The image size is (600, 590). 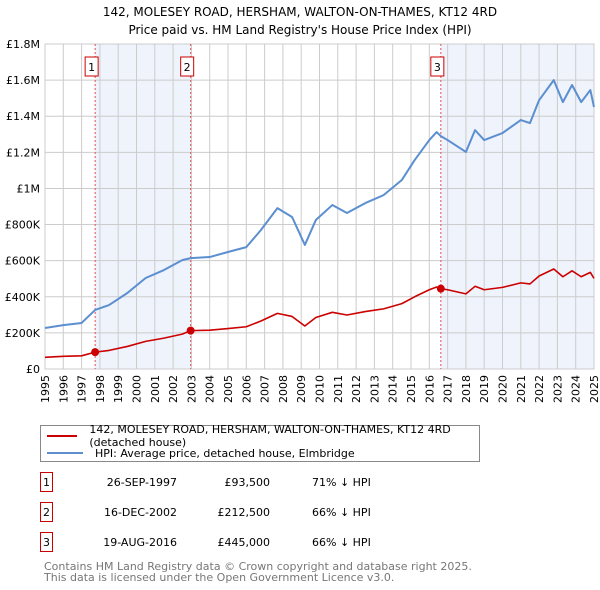 I want to click on sale-row: 3 19-AUG-2016 £445,000 66% ↓ HPI, so click(x=240, y=542).